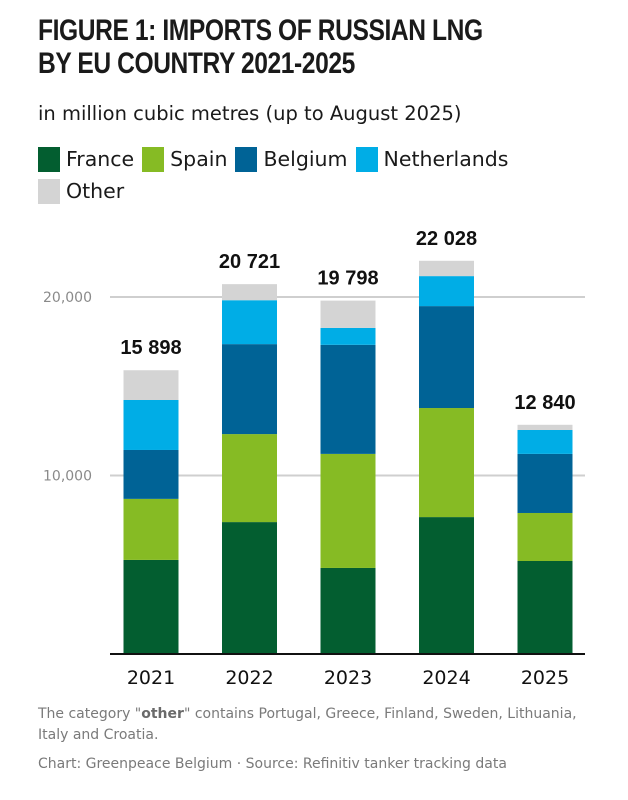  What do you see at coordinates (249, 389) in the screenshot?
I see `bar-segment-belgium-2022` at bounding box center [249, 389].